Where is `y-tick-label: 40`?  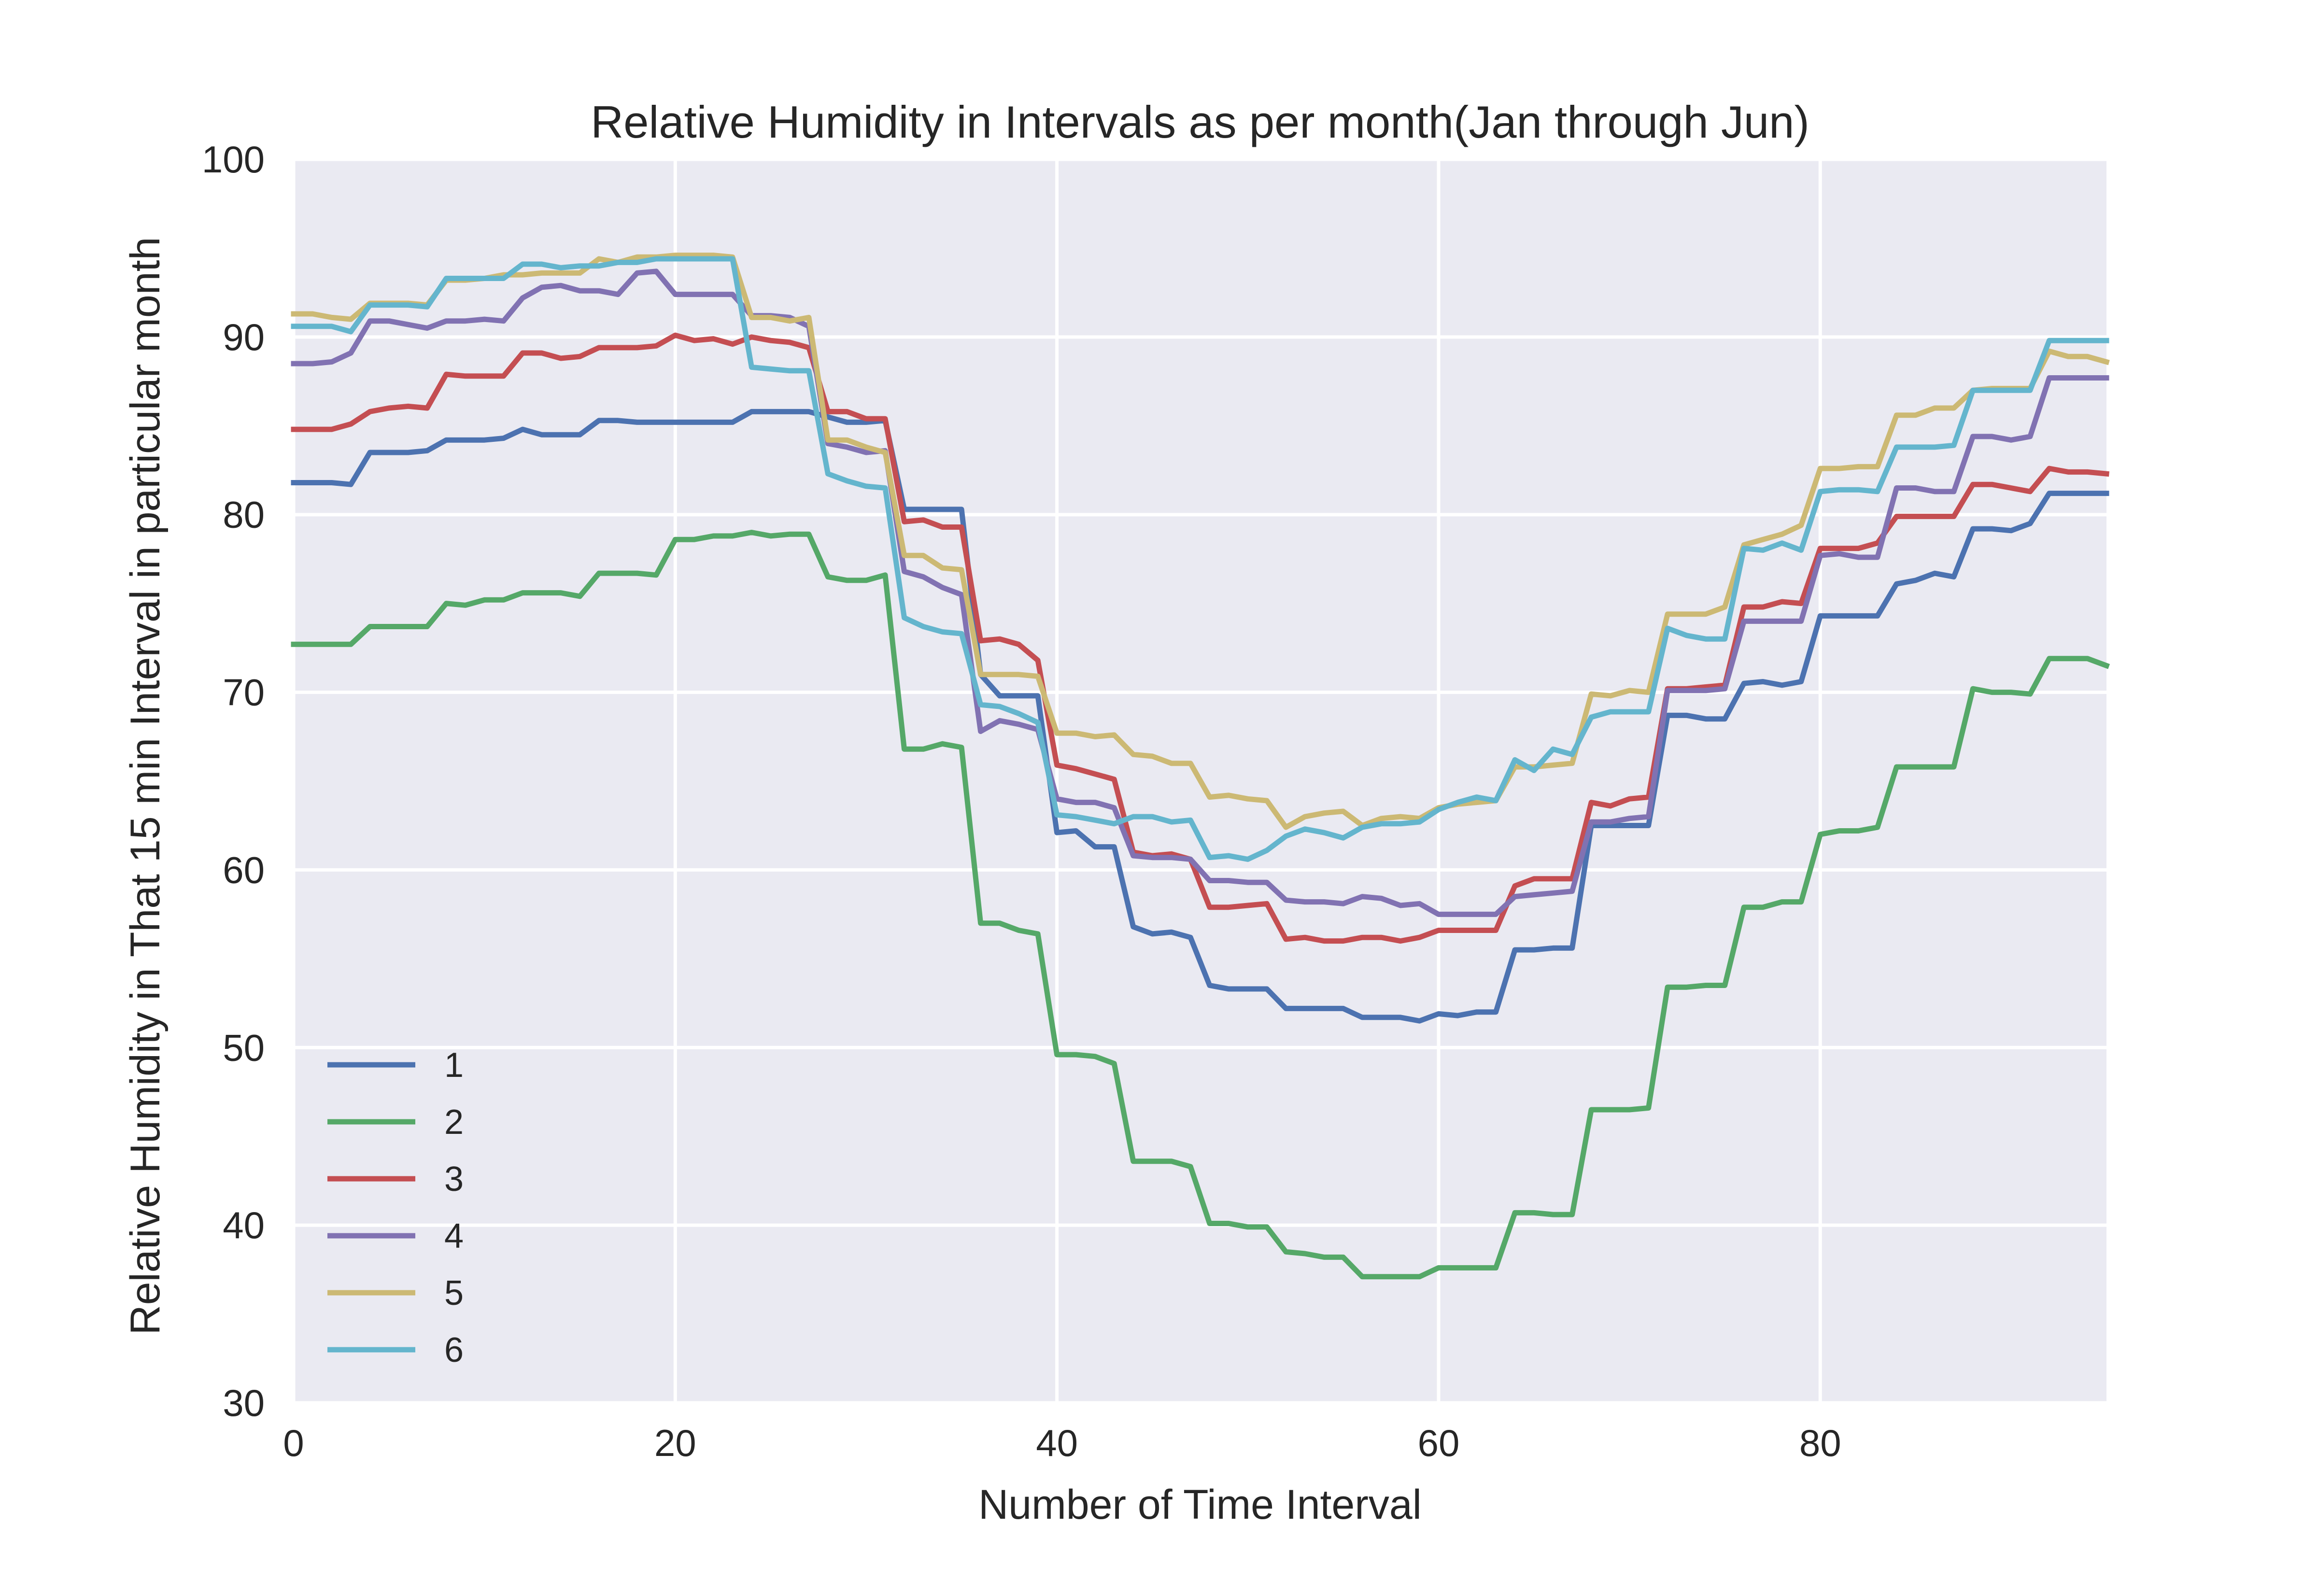
y-tick-label: 40 is located at coordinates (244, 1225).